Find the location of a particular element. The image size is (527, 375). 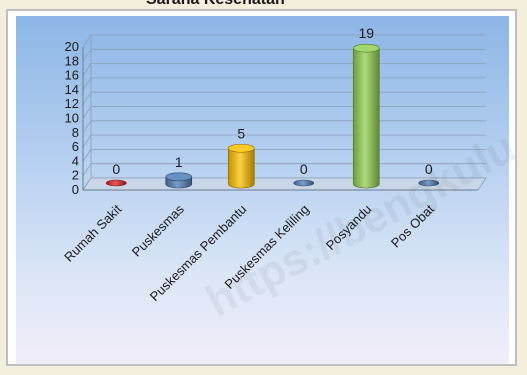

y-tick-label: 0 is located at coordinates (75, 189).